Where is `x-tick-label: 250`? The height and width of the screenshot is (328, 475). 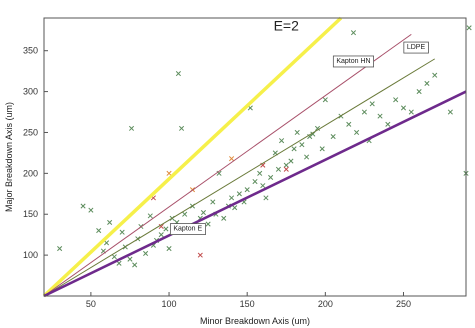 x-tick-label: 250 is located at coordinates (403, 304).